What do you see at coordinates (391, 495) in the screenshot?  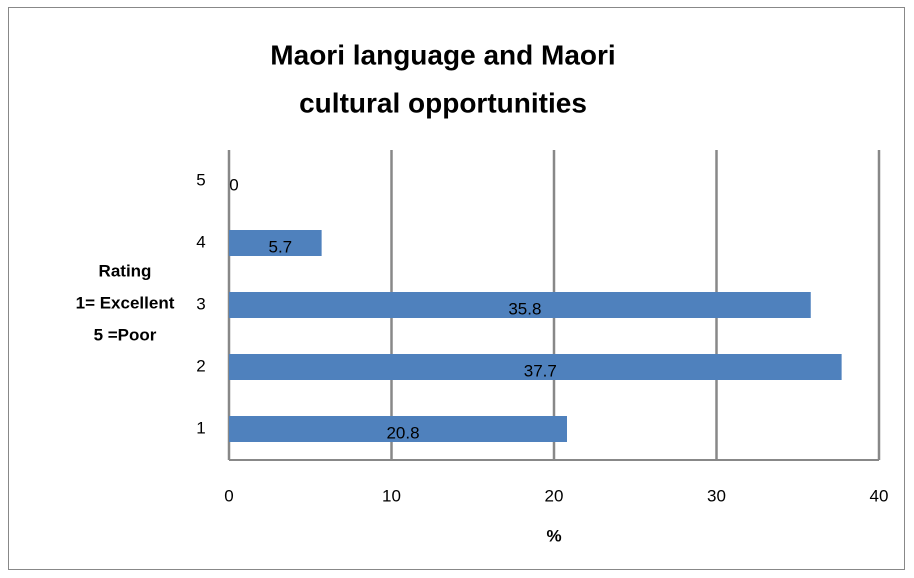 I see `x-tick-label: 10` at bounding box center [391, 495].